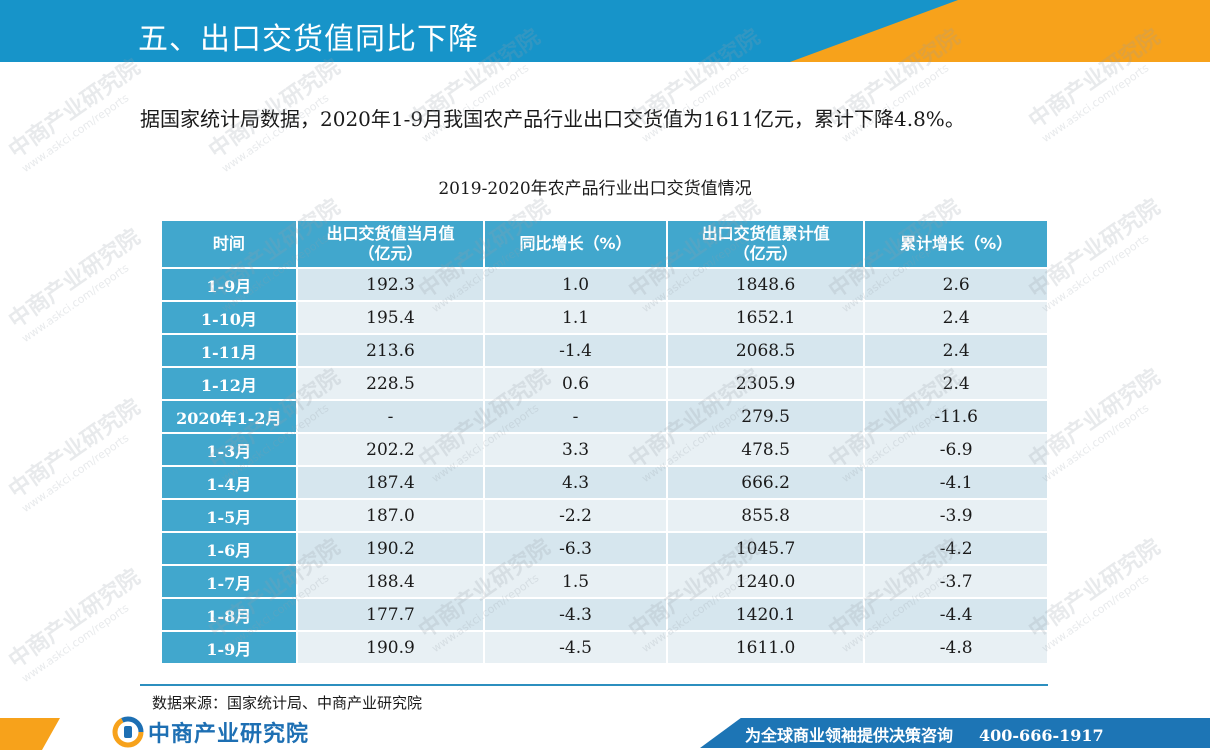 The width and height of the screenshot is (1210, 756). What do you see at coordinates (575, 416) in the screenshot?
I see `cell-yoy-growth: -` at bounding box center [575, 416].